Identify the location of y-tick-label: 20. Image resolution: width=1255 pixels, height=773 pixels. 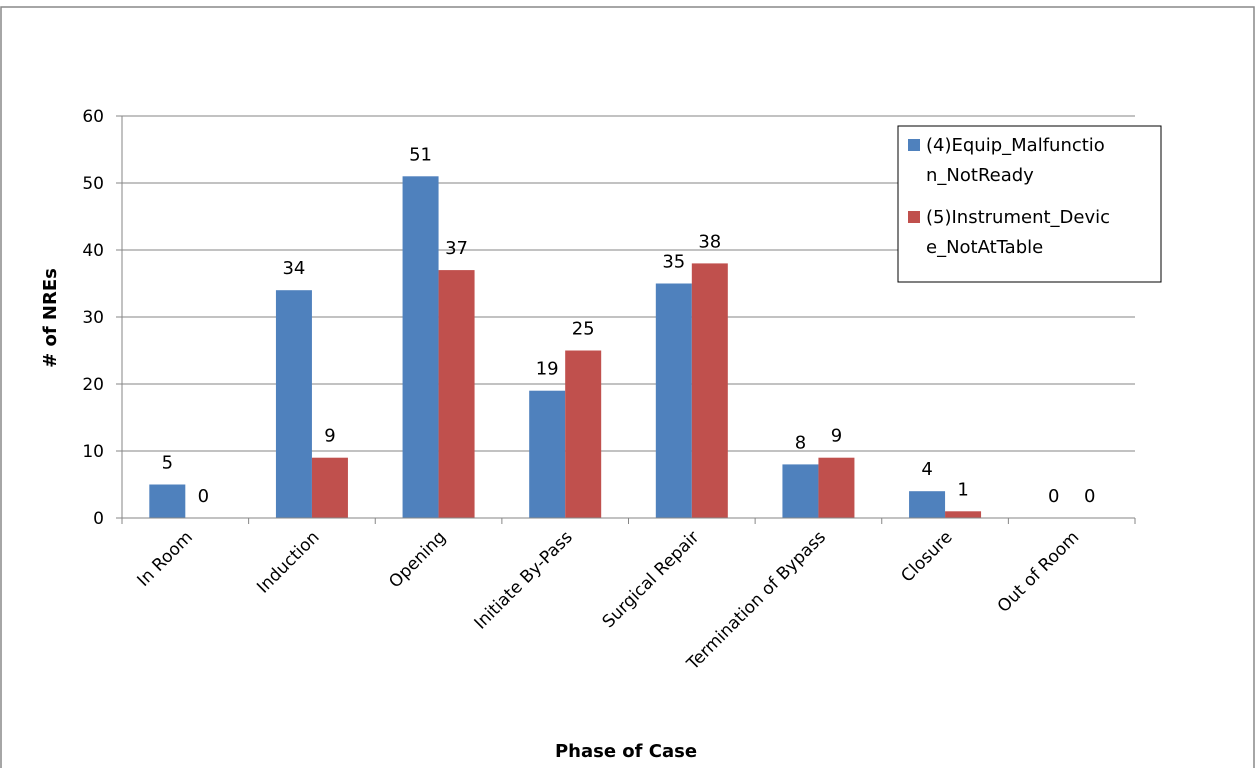
(93, 385).